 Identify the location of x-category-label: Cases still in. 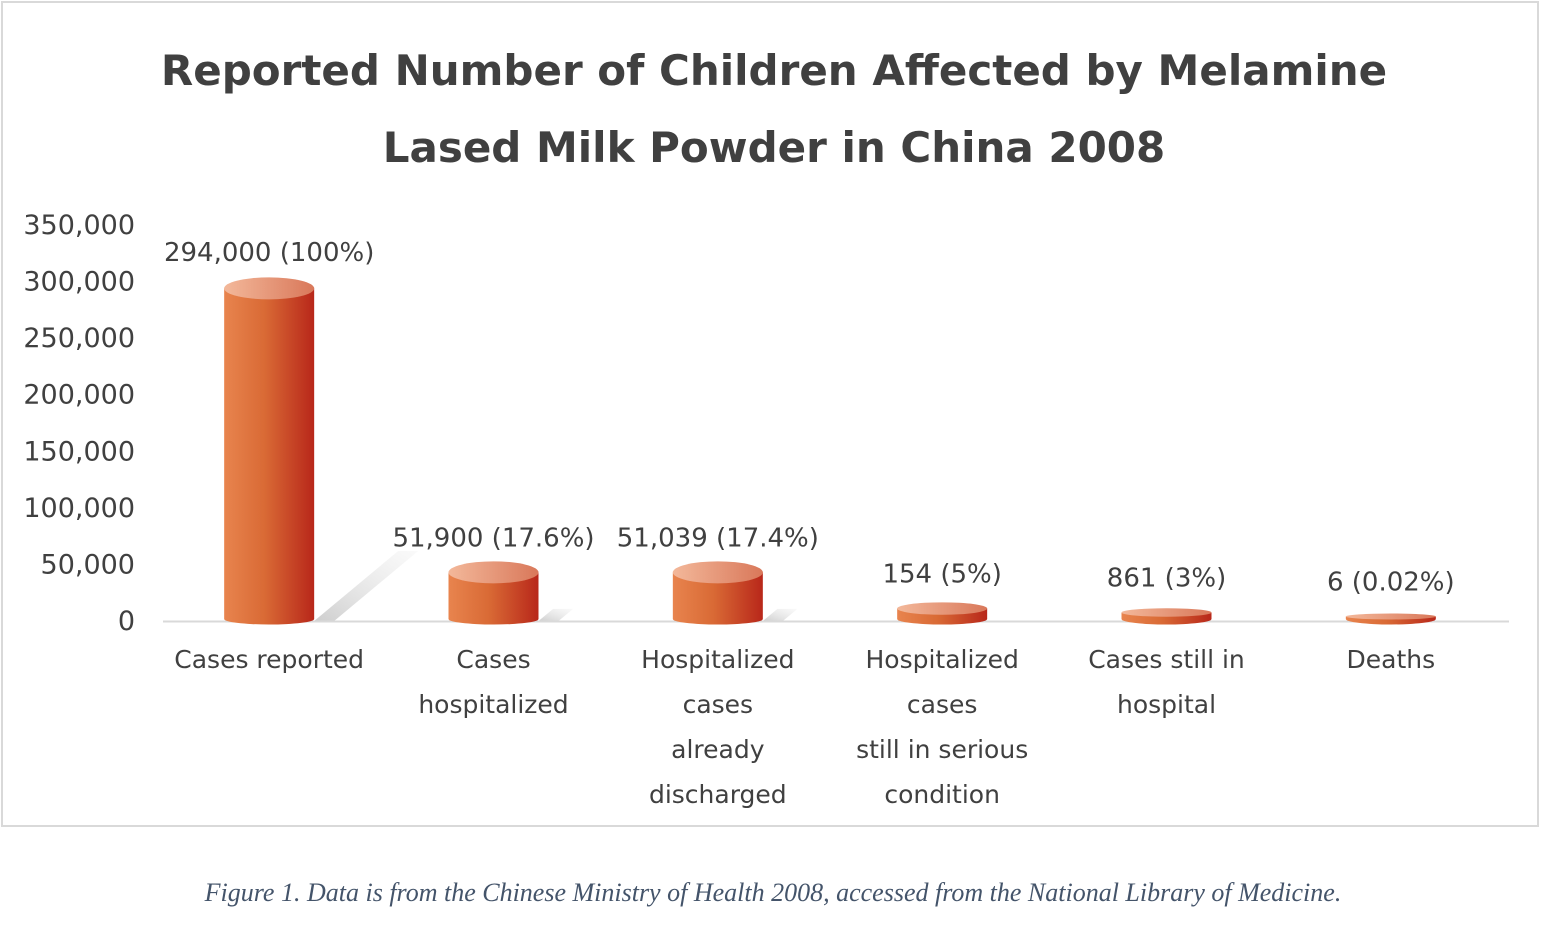
(1166, 659).